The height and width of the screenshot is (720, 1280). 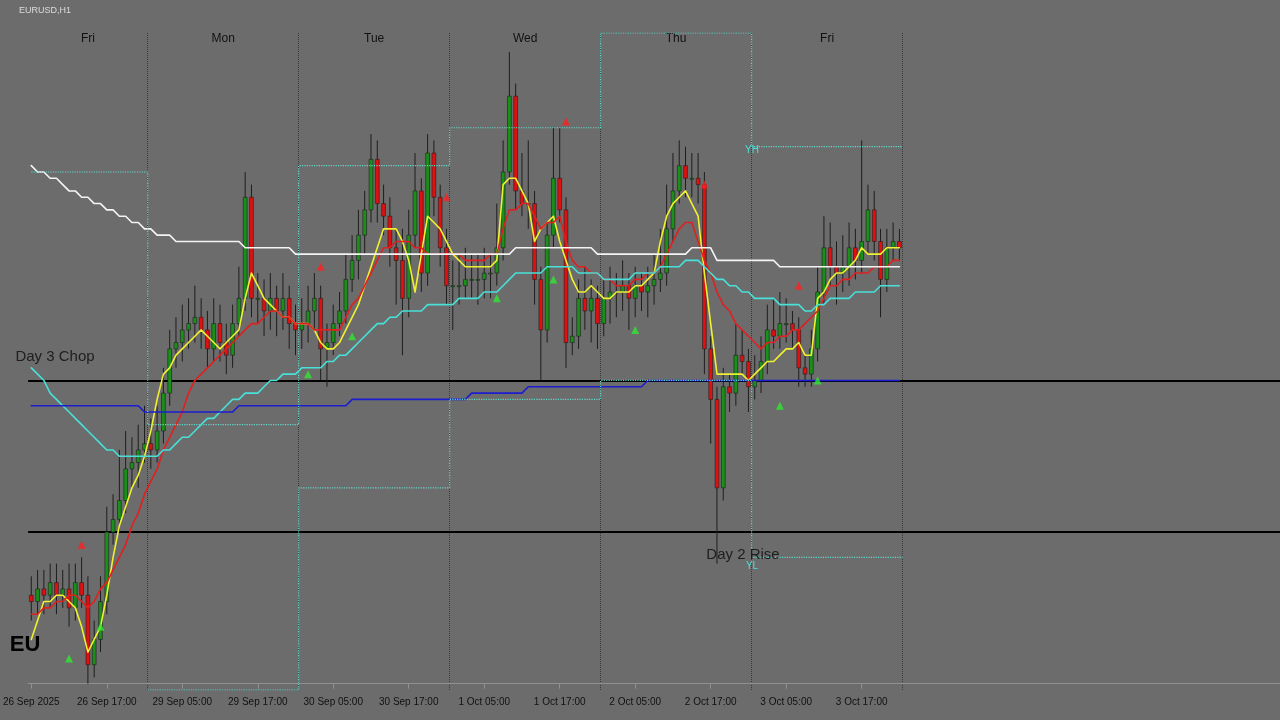 What do you see at coordinates (258, 701) in the screenshot?
I see `x-tick-label: 29 Sep 17:00` at bounding box center [258, 701].